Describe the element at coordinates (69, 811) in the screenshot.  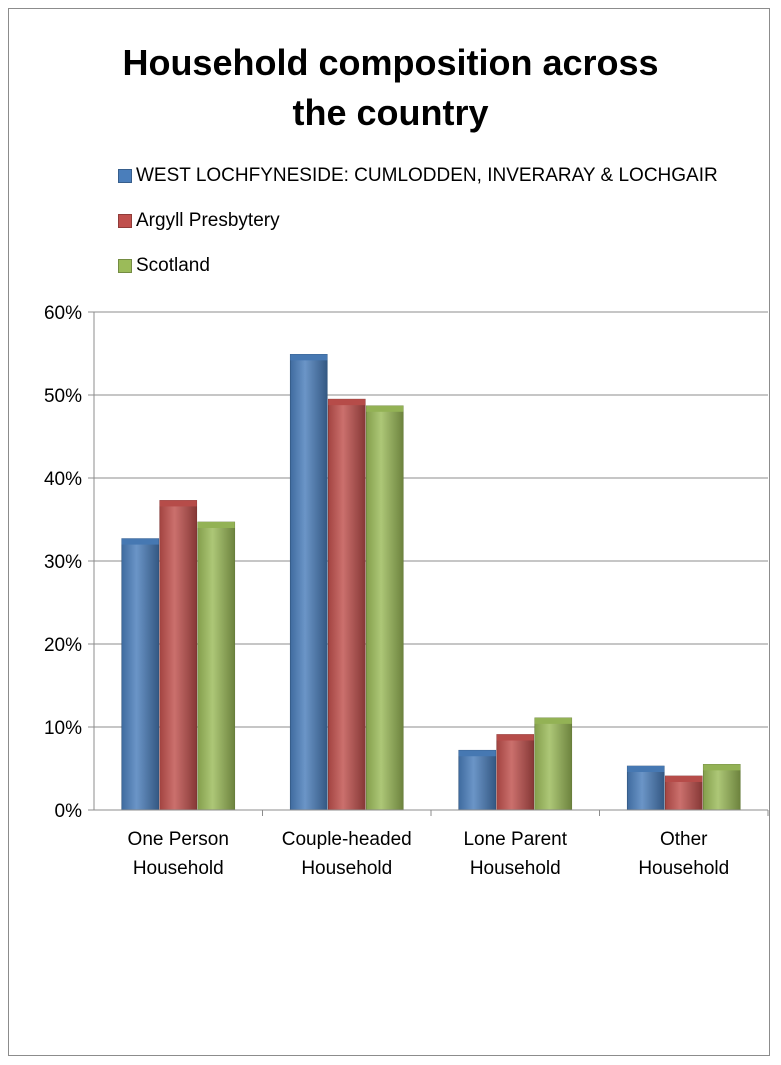
I see `y-tick-label: 0%` at that location.